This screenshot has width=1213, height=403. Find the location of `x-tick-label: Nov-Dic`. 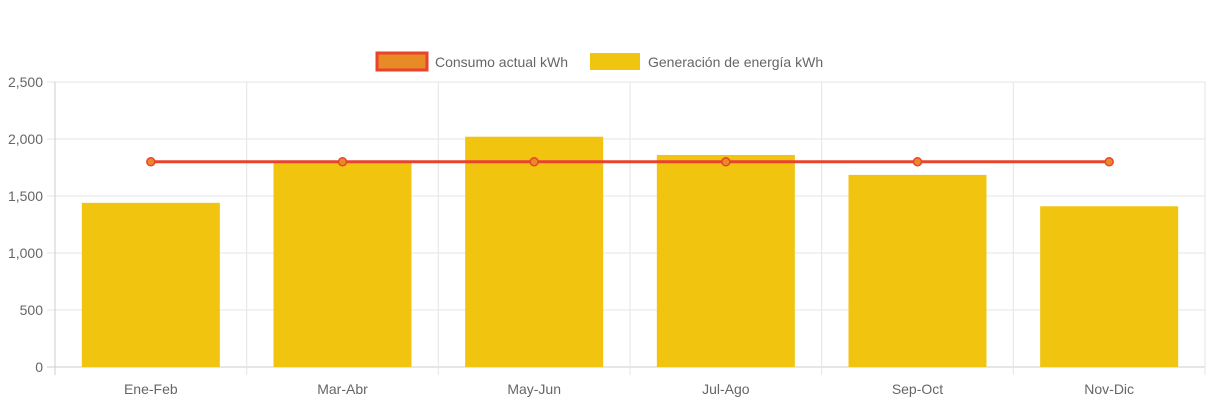

x-tick-label: Nov-Dic is located at coordinates (1109, 389).